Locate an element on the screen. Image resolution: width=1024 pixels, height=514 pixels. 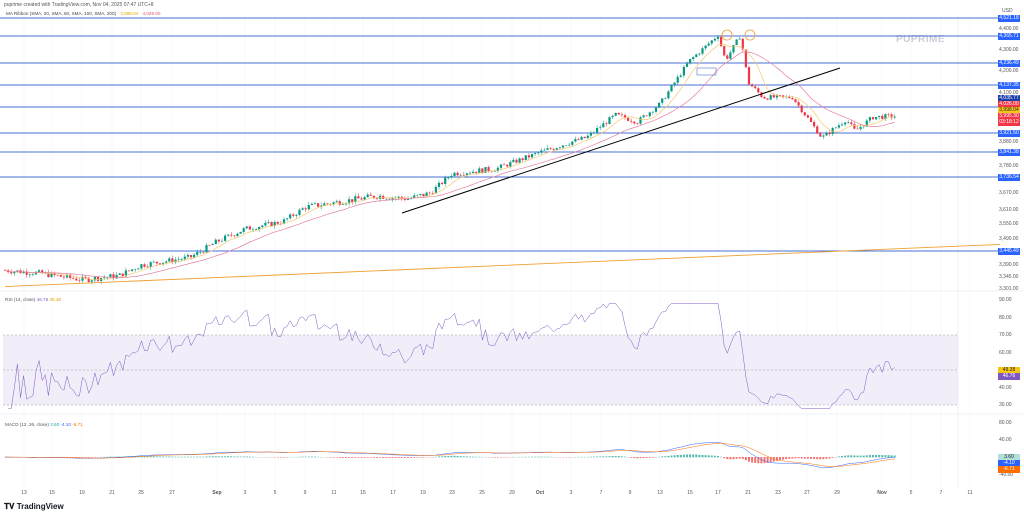
macd-axis-label: -40.00 is located at coordinates (1006, 475).